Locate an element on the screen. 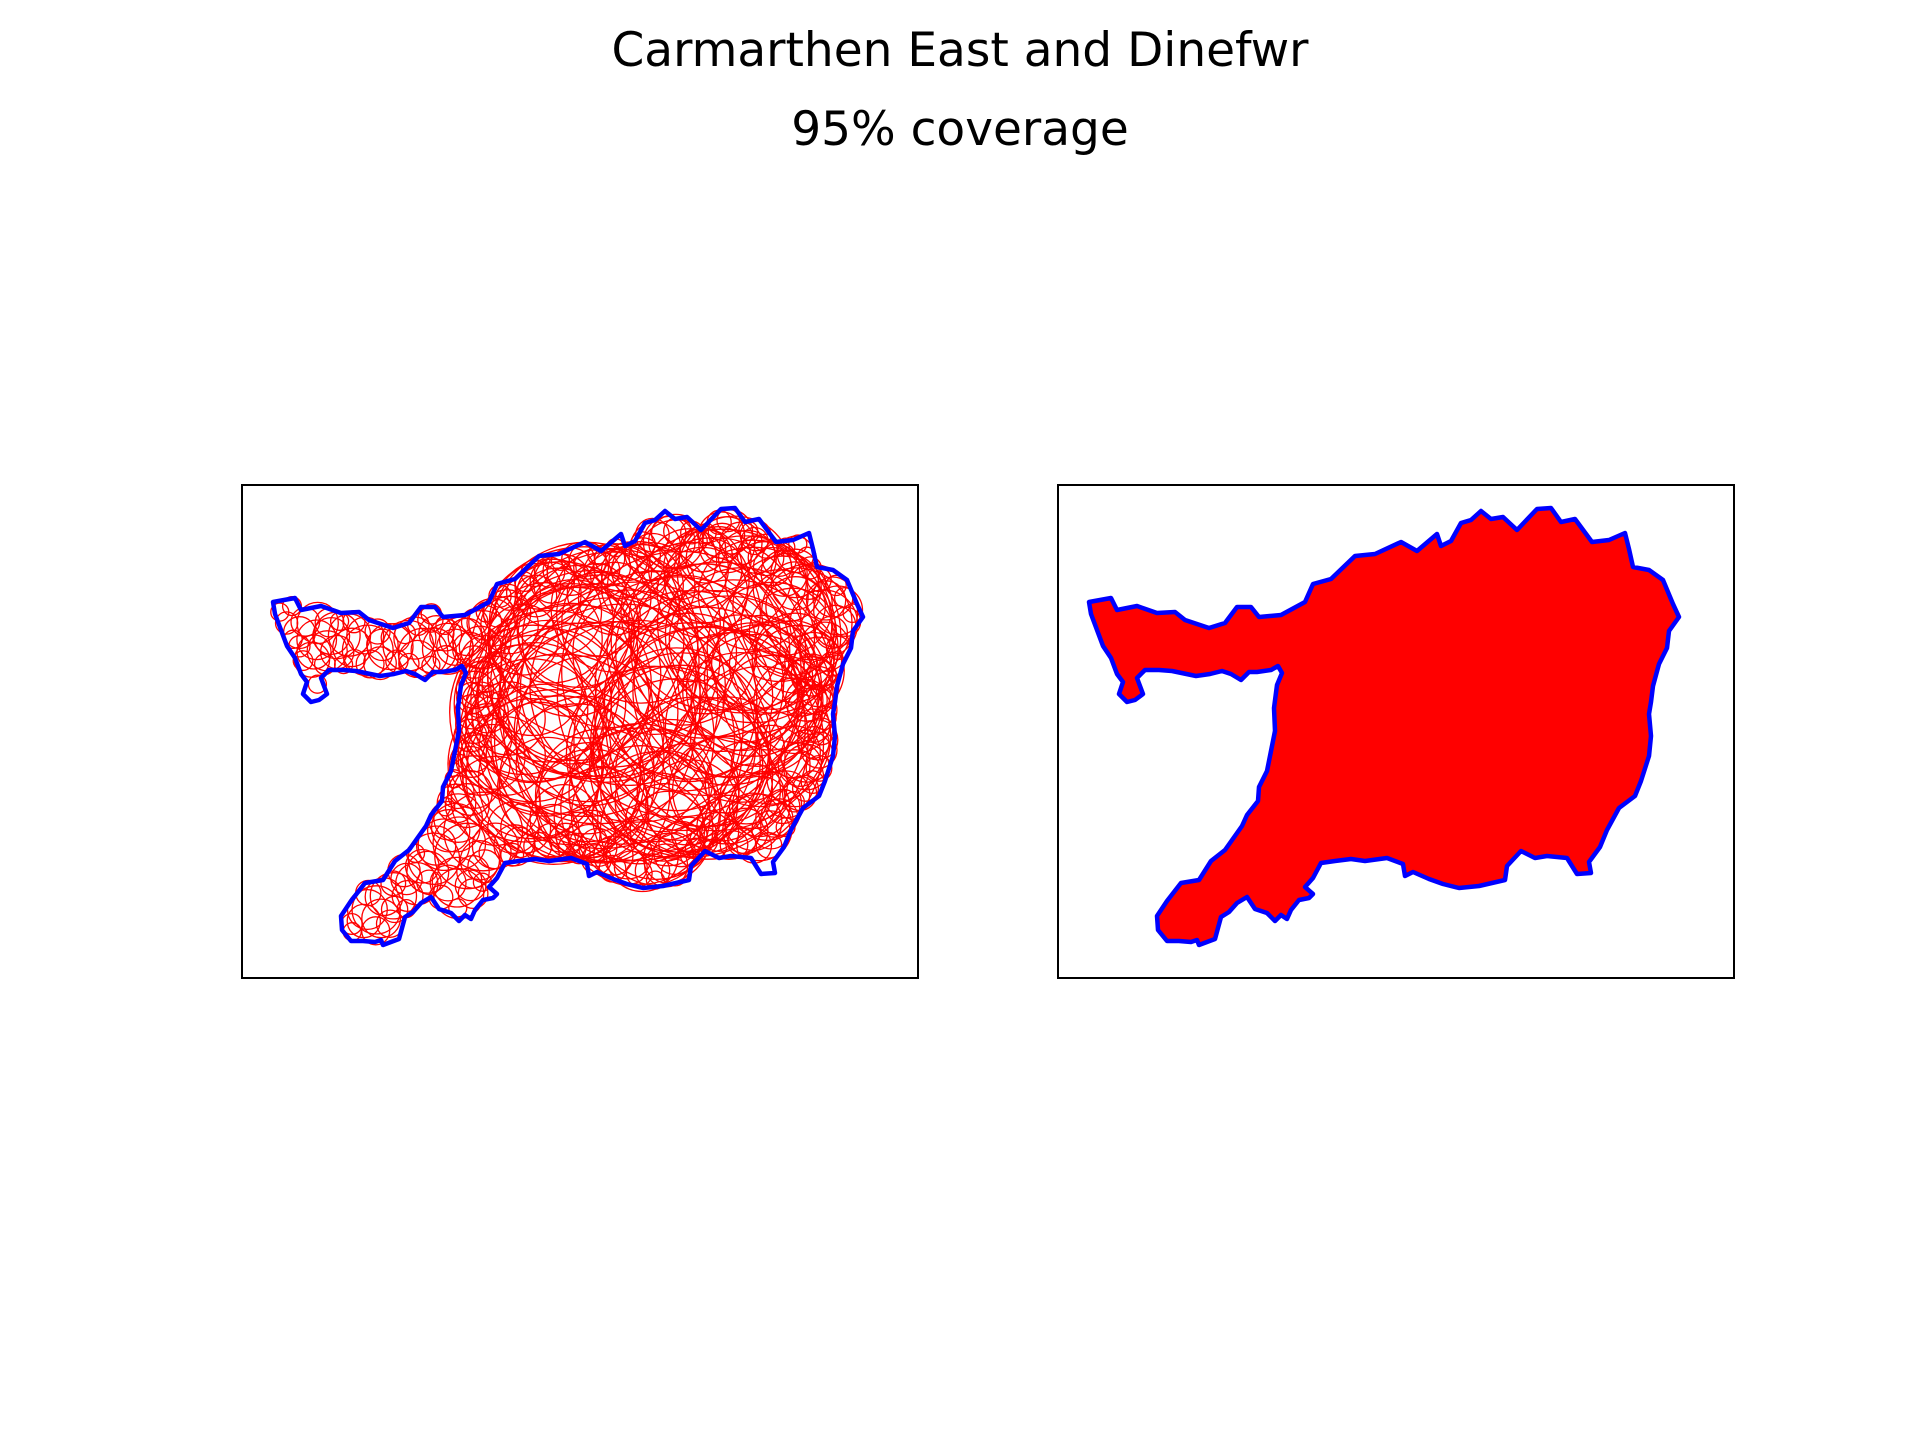  title-constituency: Carmarthen East and Dinefwr is located at coordinates (960, 50).